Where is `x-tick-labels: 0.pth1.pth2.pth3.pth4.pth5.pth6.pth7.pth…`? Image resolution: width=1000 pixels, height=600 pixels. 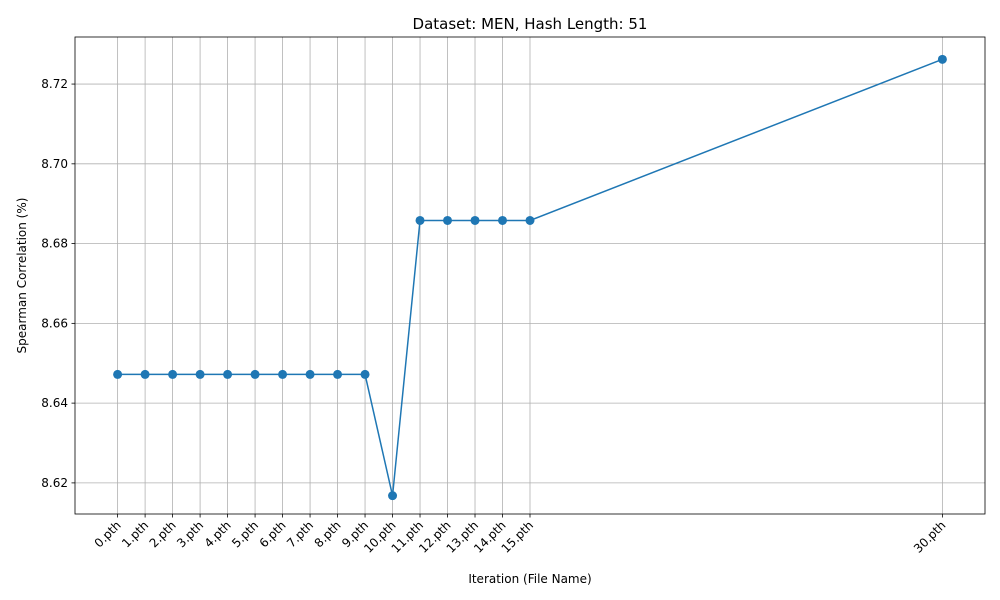 x-tick-labels: 0.pth1.pth2.pth3.pth4.pth5.pth6.pth7.pth… is located at coordinates (520, 536).